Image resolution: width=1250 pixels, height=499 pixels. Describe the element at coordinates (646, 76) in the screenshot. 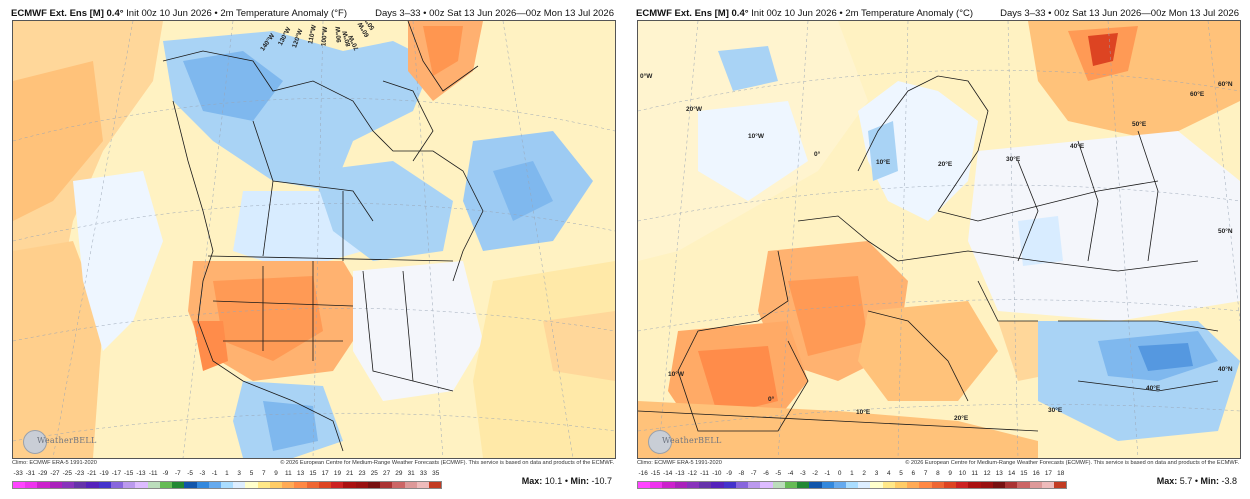

I see `meridian-label: 0°W` at that location.